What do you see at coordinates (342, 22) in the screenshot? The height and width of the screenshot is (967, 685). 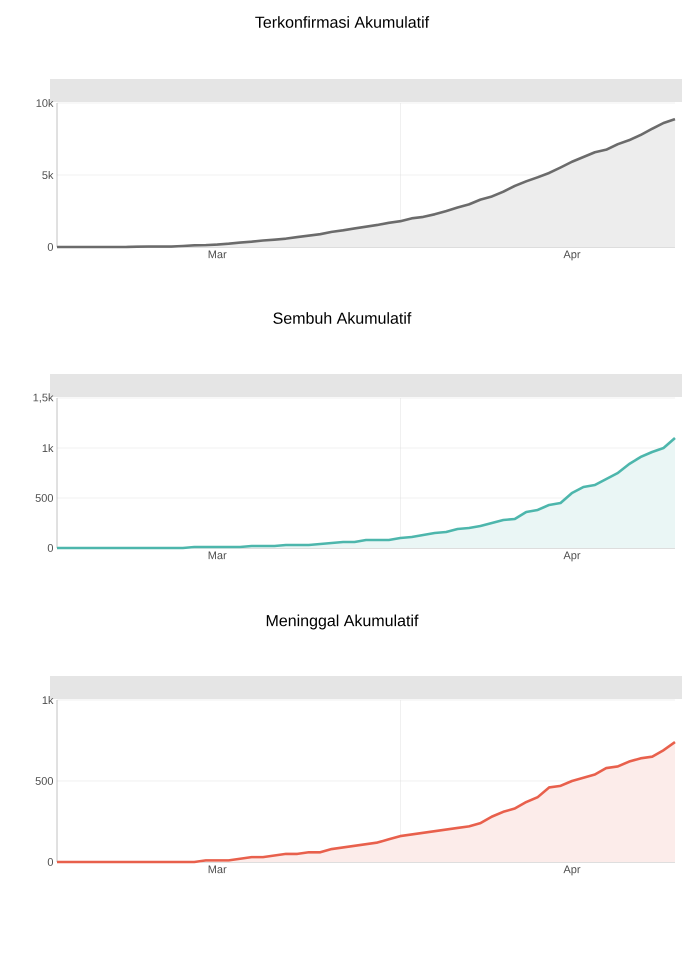 I see `chart-title: Terkonfirmasi Akumulatif` at bounding box center [342, 22].